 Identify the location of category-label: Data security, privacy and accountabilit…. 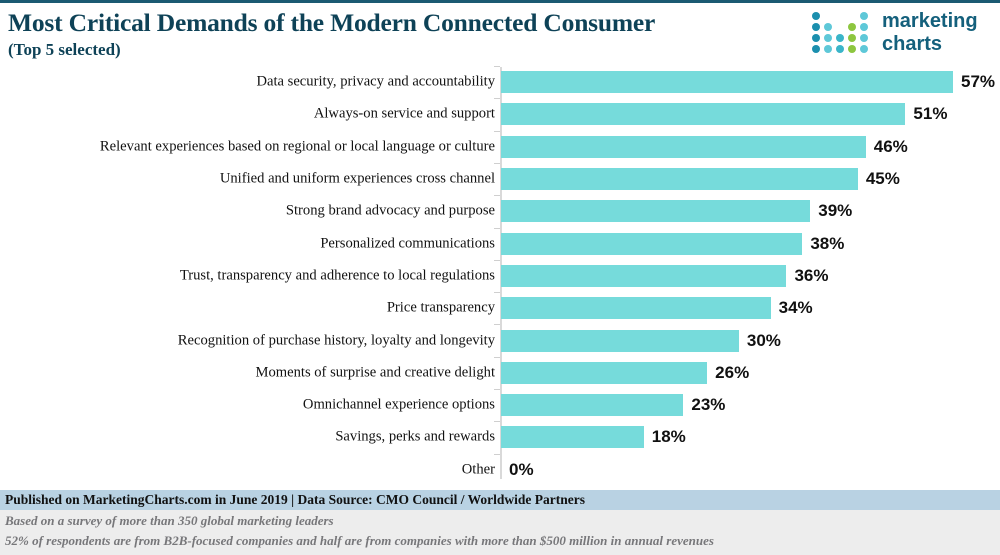
(375, 81).